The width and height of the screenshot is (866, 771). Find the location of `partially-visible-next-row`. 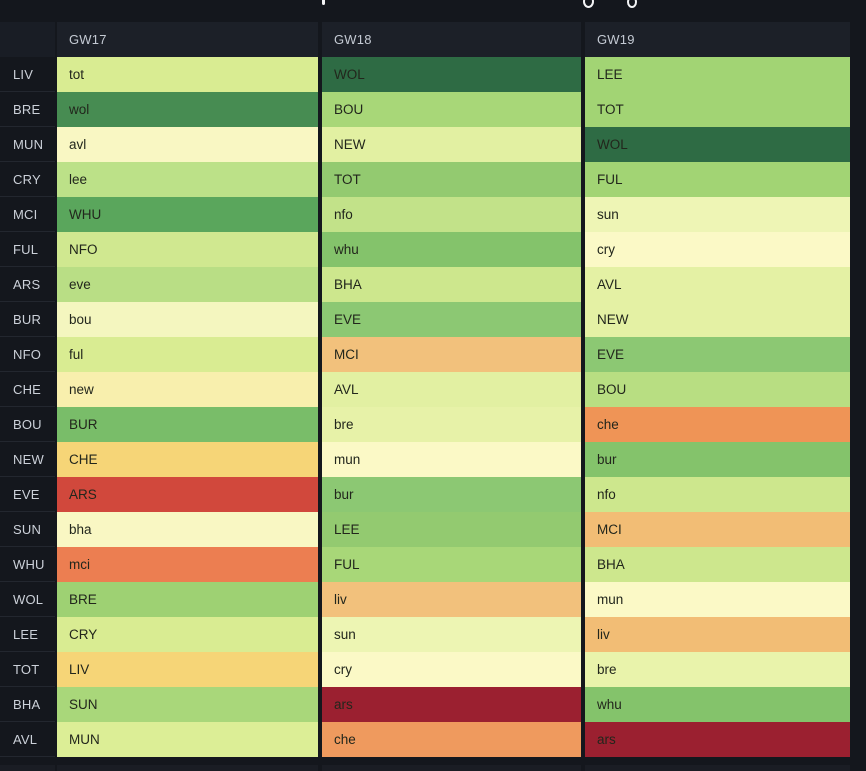

partially-visible-next-row is located at coordinates (433, 768).